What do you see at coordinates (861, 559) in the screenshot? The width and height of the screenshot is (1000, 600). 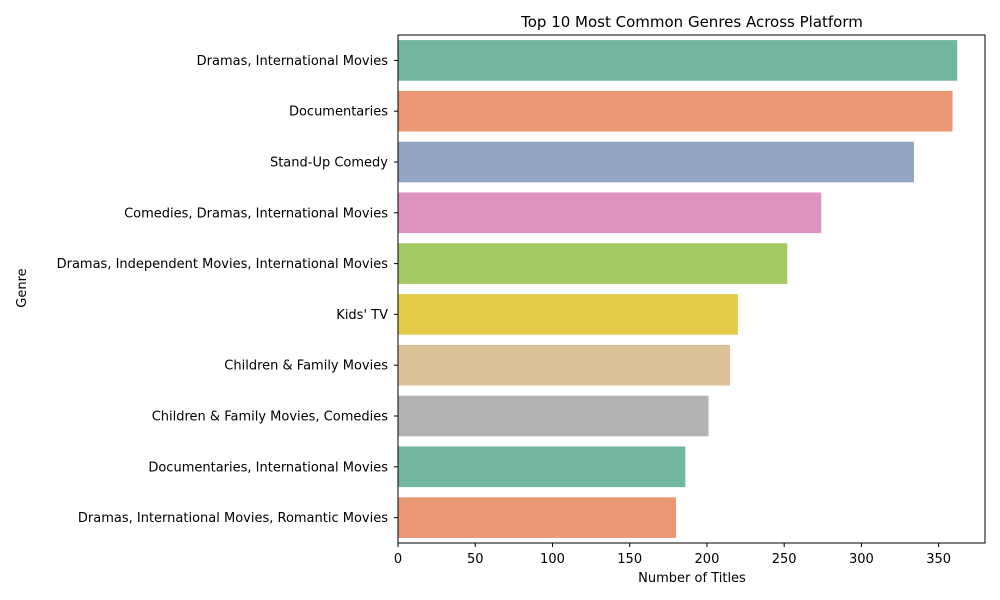 I see `x-tick-label: 300` at bounding box center [861, 559].